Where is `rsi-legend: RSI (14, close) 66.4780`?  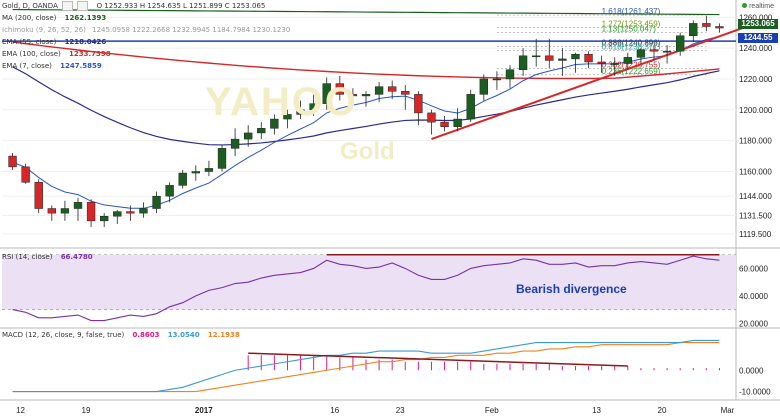 rsi-legend: RSI (14, close) 66.4780 is located at coordinates (47, 257).